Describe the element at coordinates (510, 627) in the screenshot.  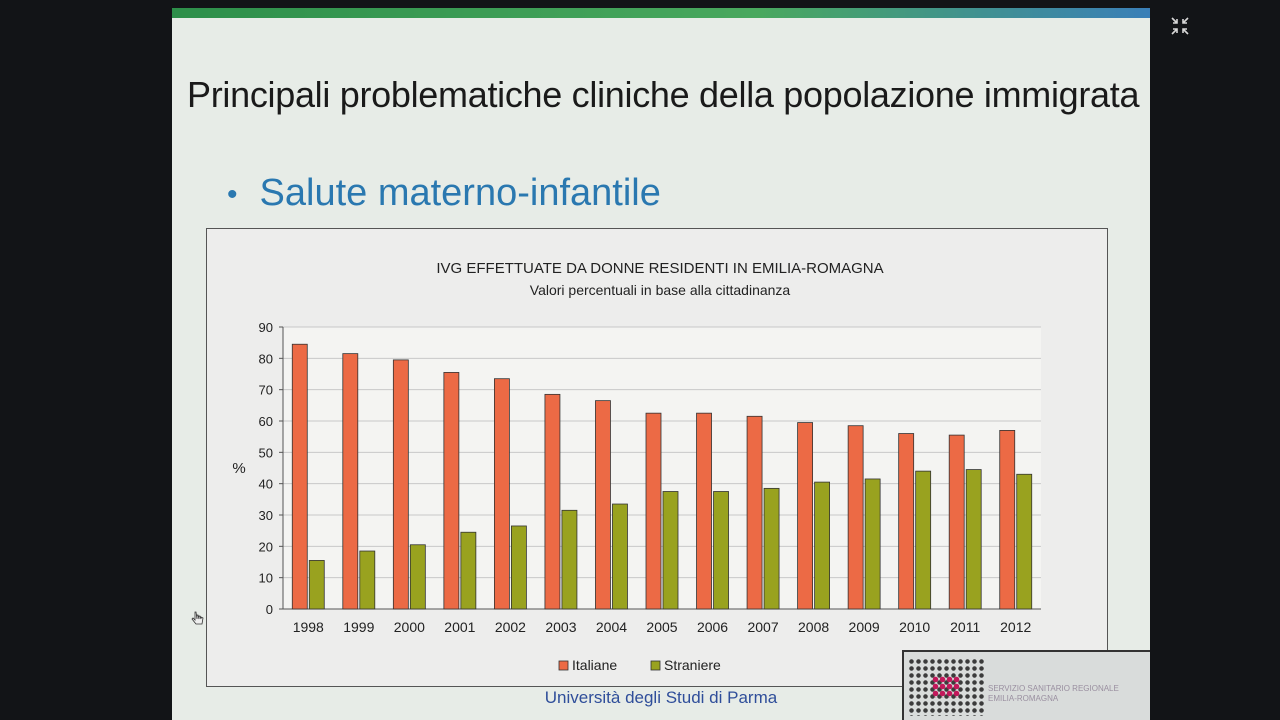
I see `x-tick-label: 2002` at that location.